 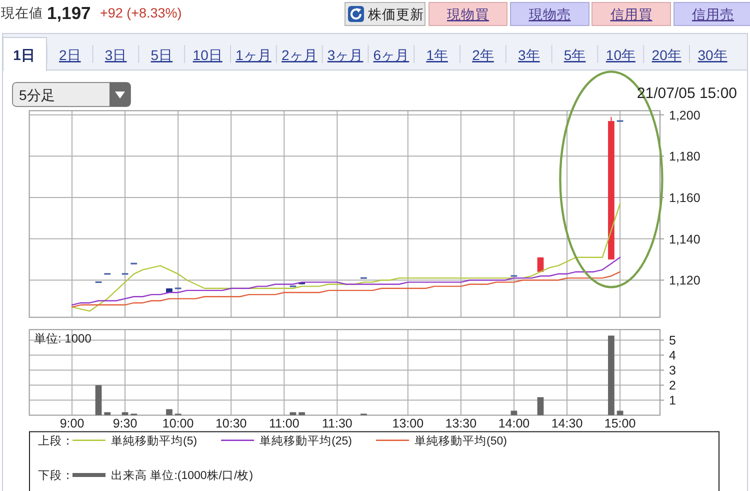 I want to click on y-tick-label: 1,180, so click(x=684, y=157).